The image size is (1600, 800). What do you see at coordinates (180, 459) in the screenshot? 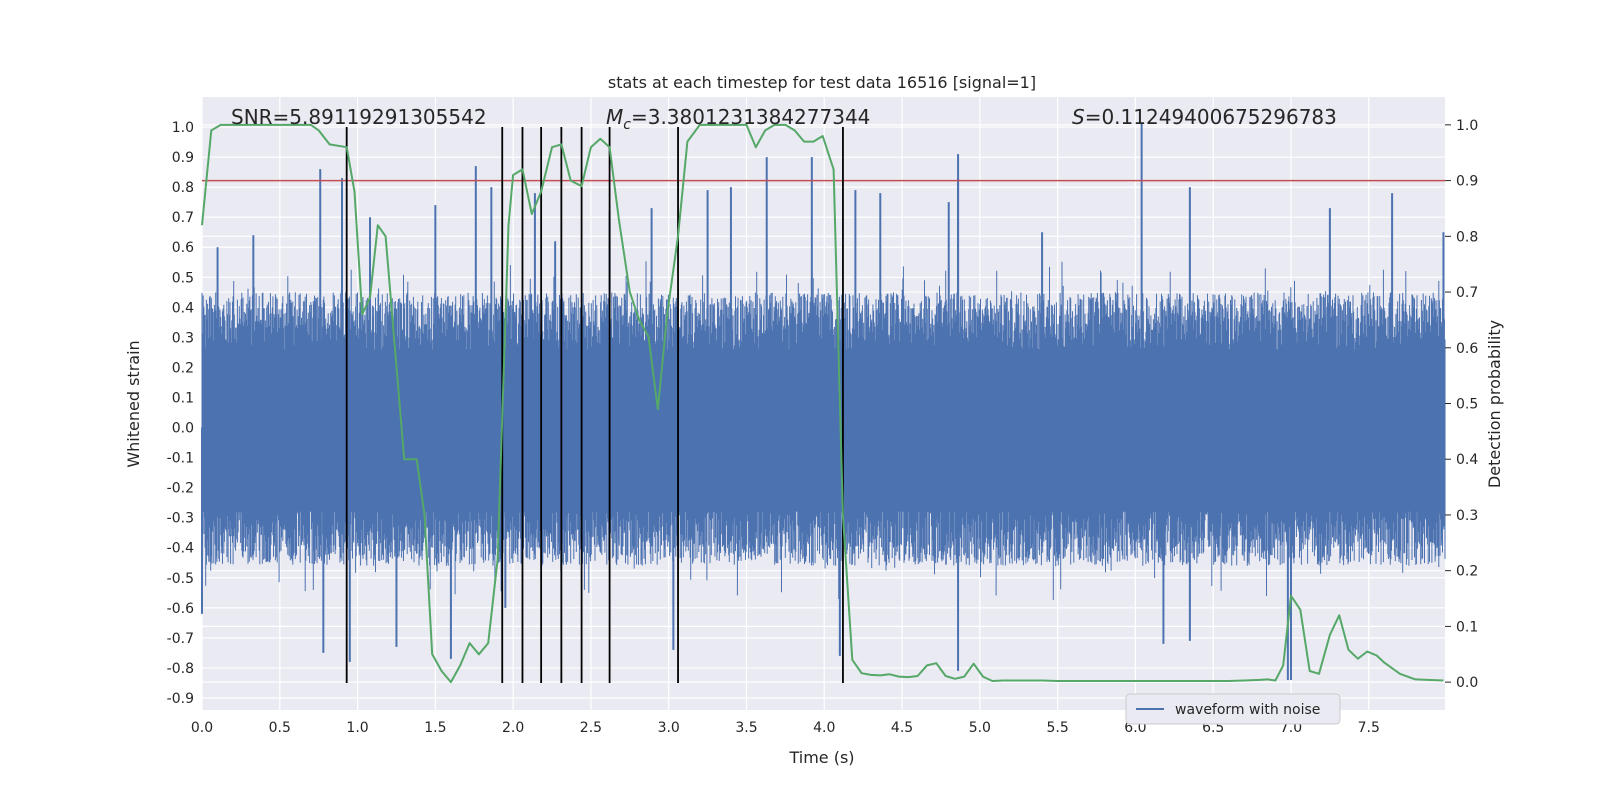
I see `y-tick-label: -0.1` at bounding box center [180, 459].